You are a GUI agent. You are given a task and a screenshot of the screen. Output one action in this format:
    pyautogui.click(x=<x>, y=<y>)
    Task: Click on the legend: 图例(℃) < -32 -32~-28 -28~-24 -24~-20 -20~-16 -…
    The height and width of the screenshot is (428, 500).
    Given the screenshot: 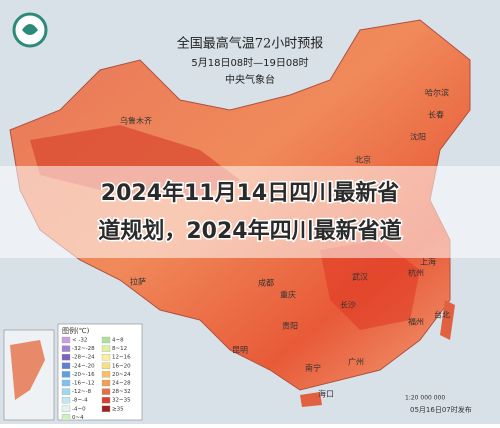 What is the action you would take?
    pyautogui.click(x=100, y=372)
    